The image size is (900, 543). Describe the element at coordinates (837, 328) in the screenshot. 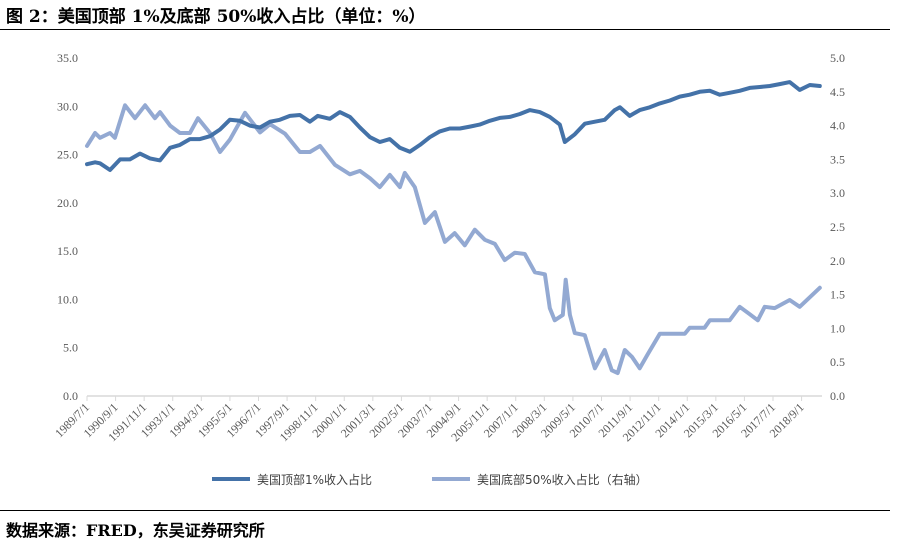

I see `y-right-tick-label: 1.0` at that location.